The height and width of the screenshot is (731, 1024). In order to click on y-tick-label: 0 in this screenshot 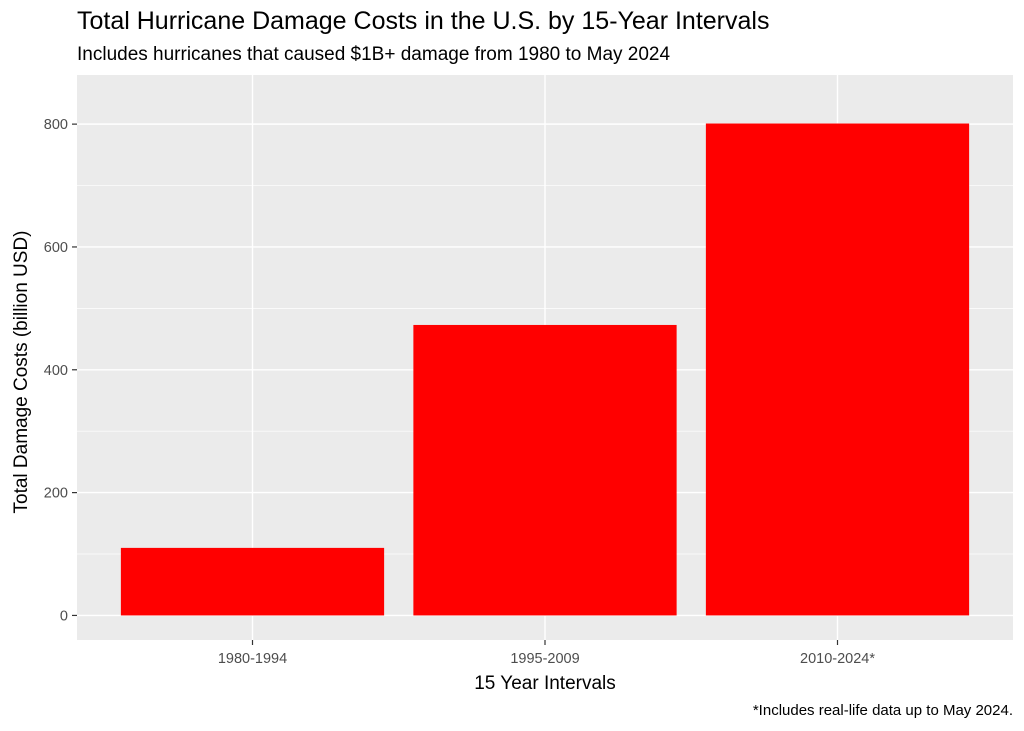, I will do `click(64, 616)`.